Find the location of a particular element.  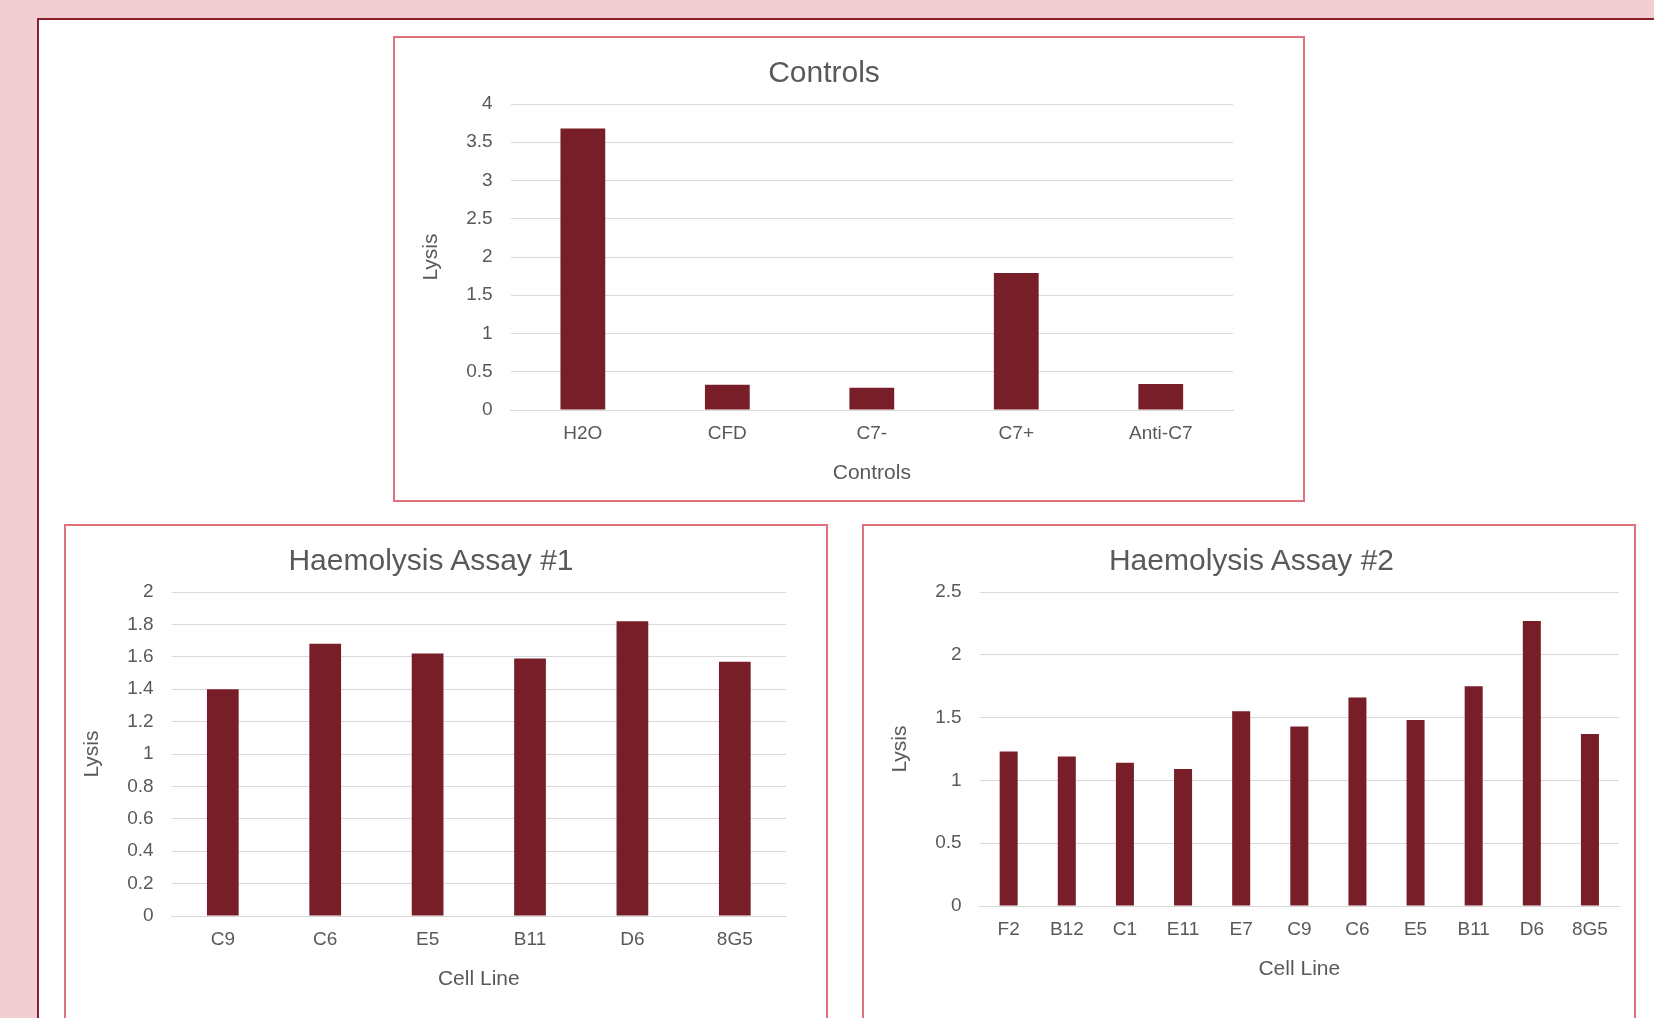

x-tick-label: C7- is located at coordinates (872, 432).